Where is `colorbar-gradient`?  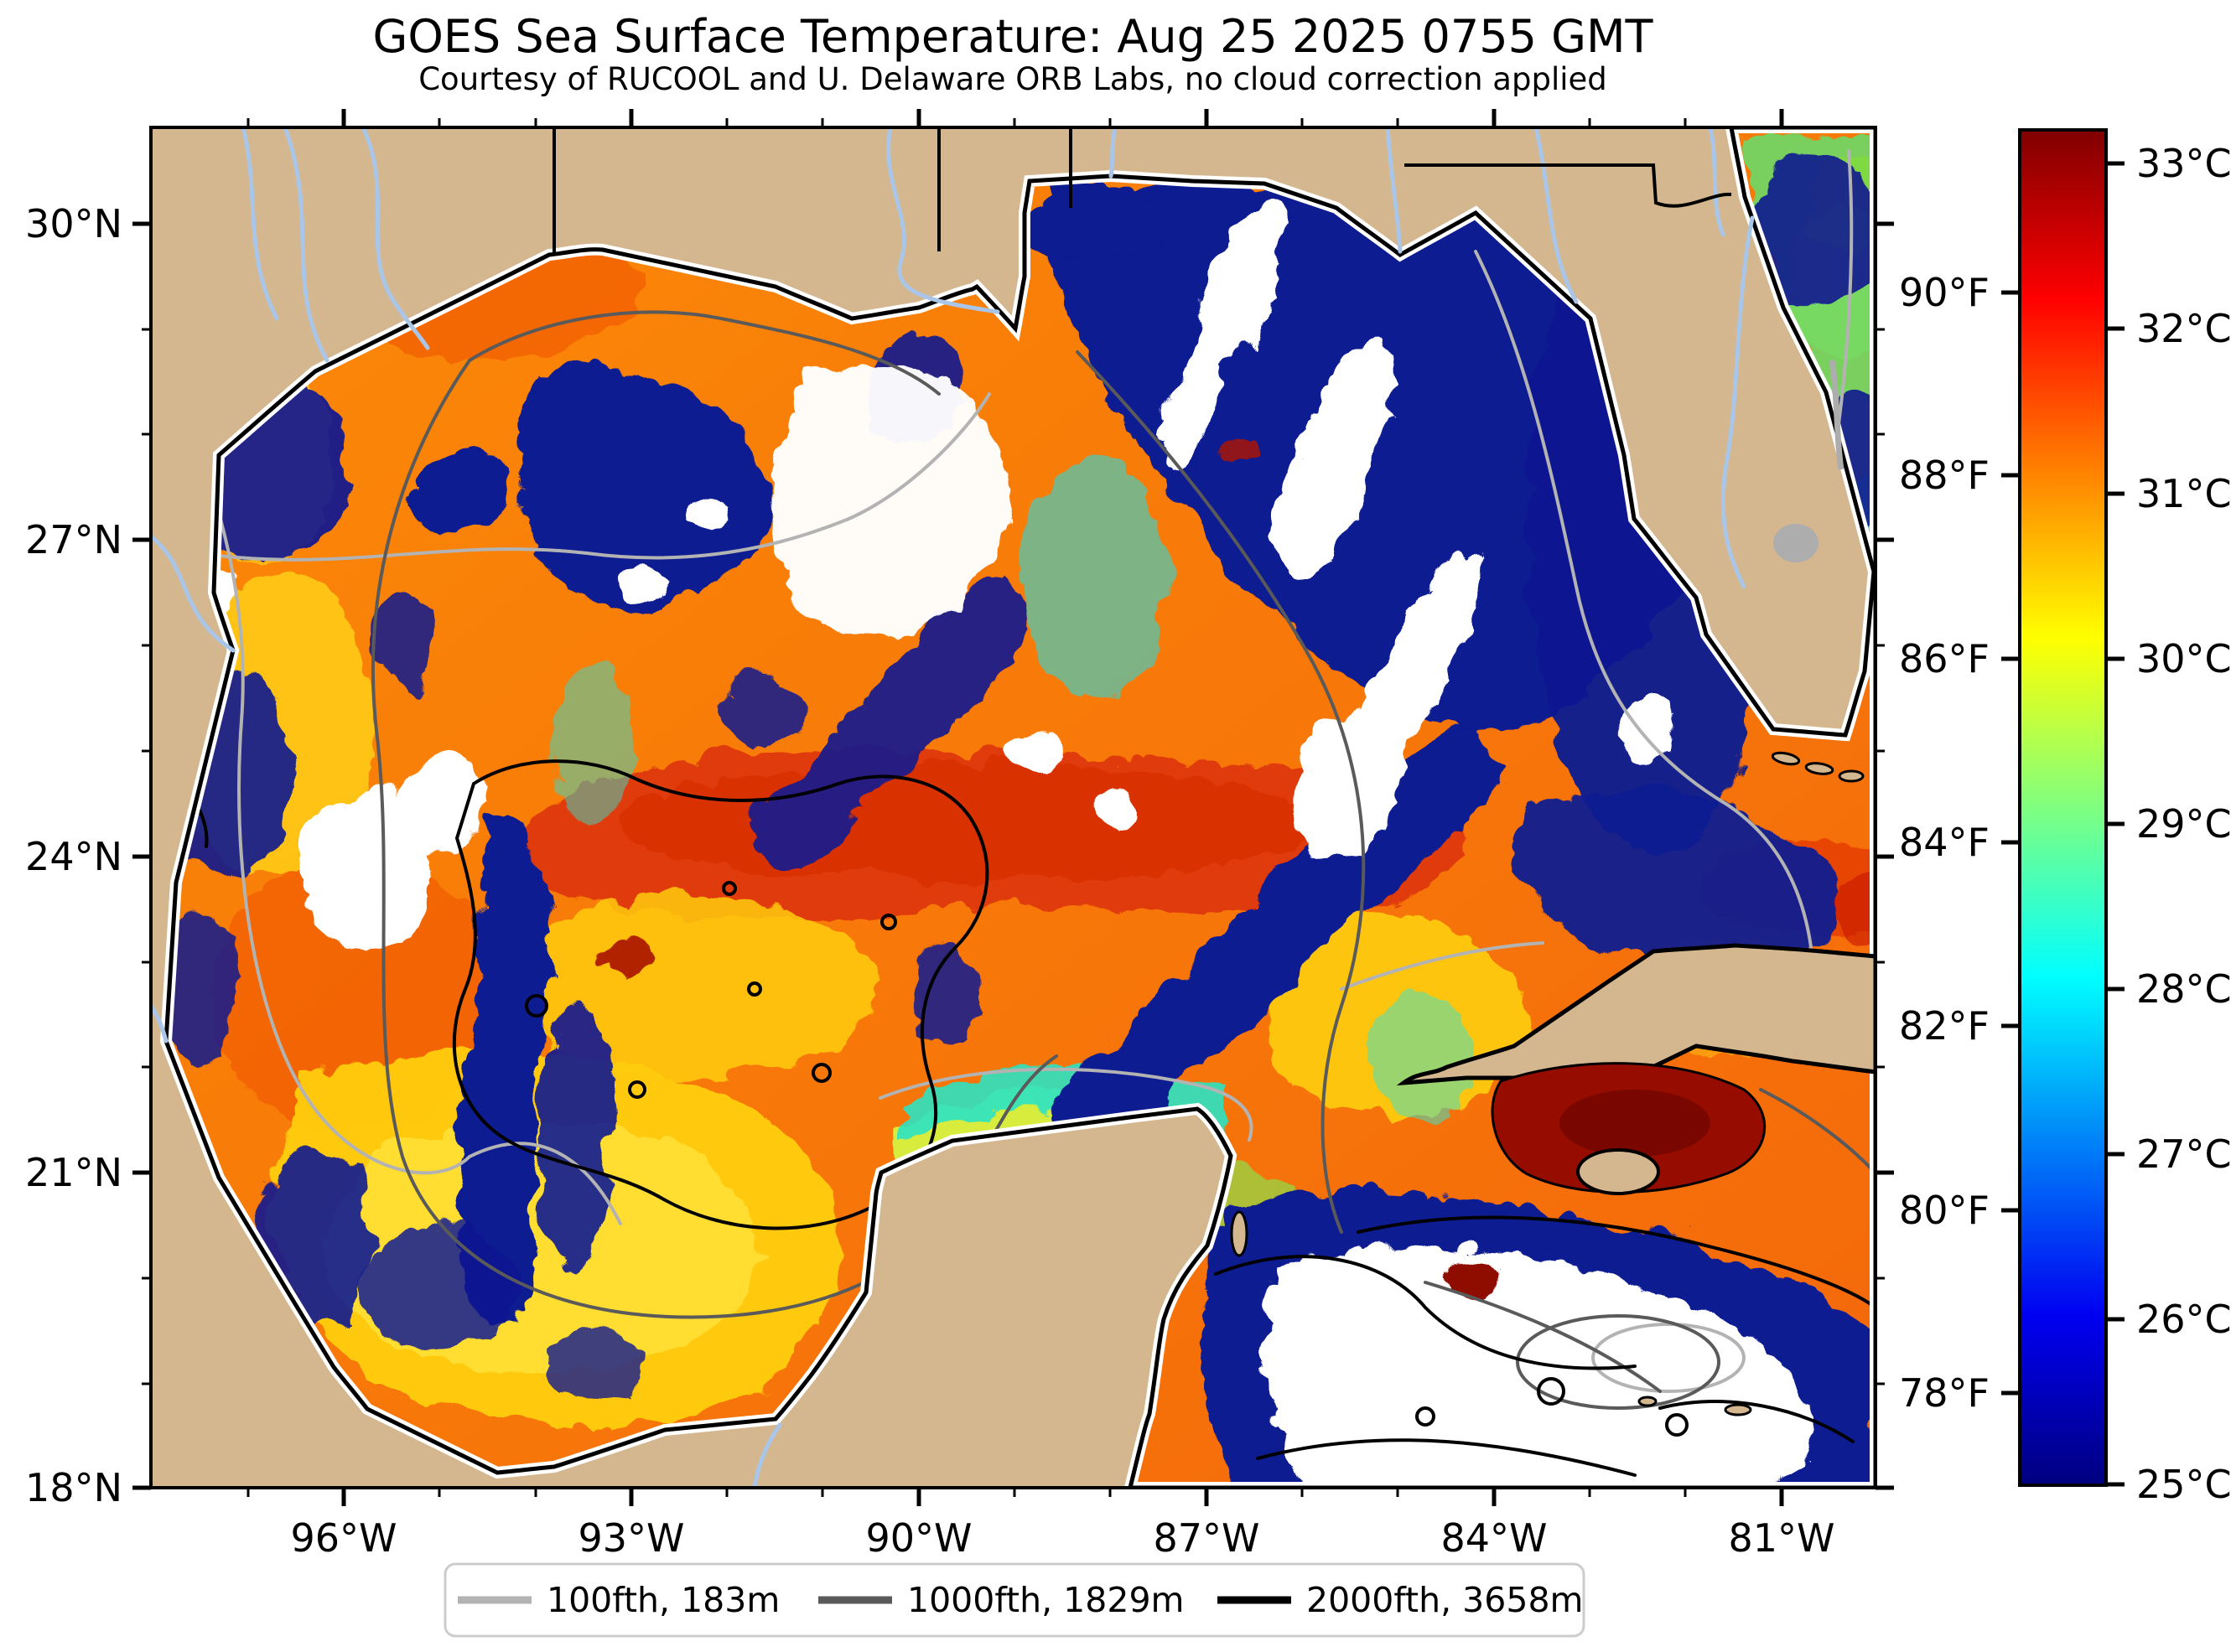
colorbar-gradient is located at coordinates (2063, 807).